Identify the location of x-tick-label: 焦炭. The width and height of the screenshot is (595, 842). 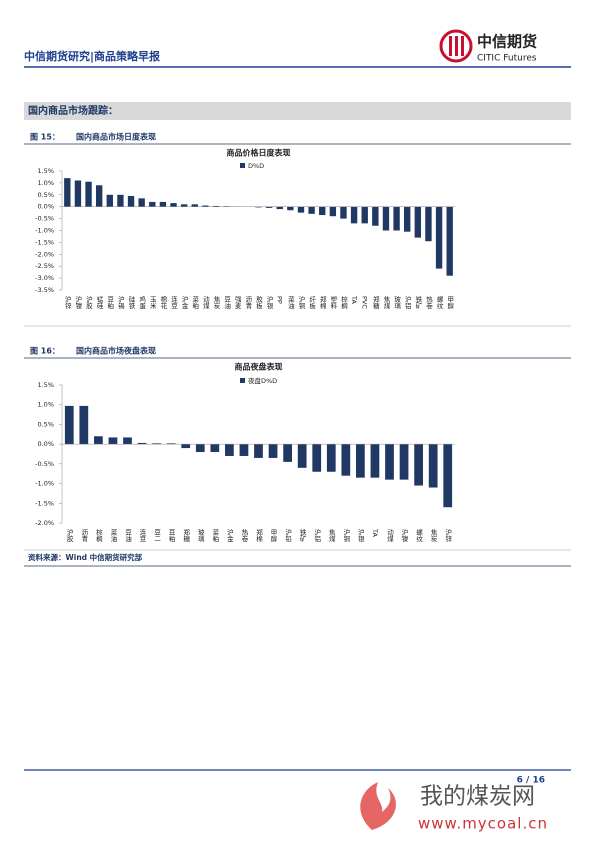
(216, 303).